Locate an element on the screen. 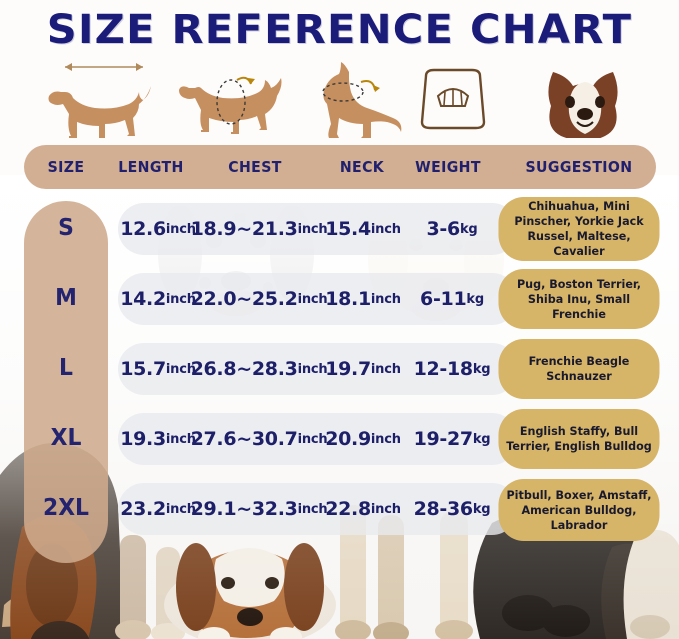  dog-neck-icon is located at coordinates (365, 97).